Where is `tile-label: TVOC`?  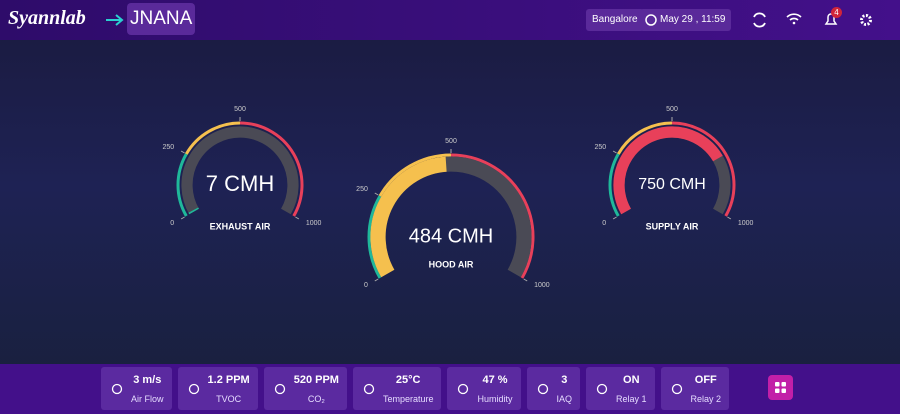
tile-label: TVOC is located at coordinates (229, 398).